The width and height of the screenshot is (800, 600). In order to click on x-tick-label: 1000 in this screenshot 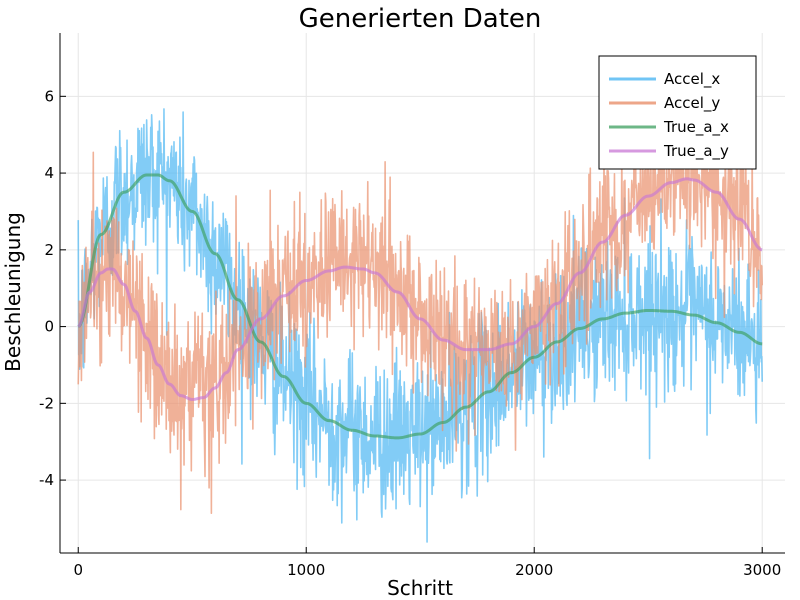, I will do `click(306, 570)`.